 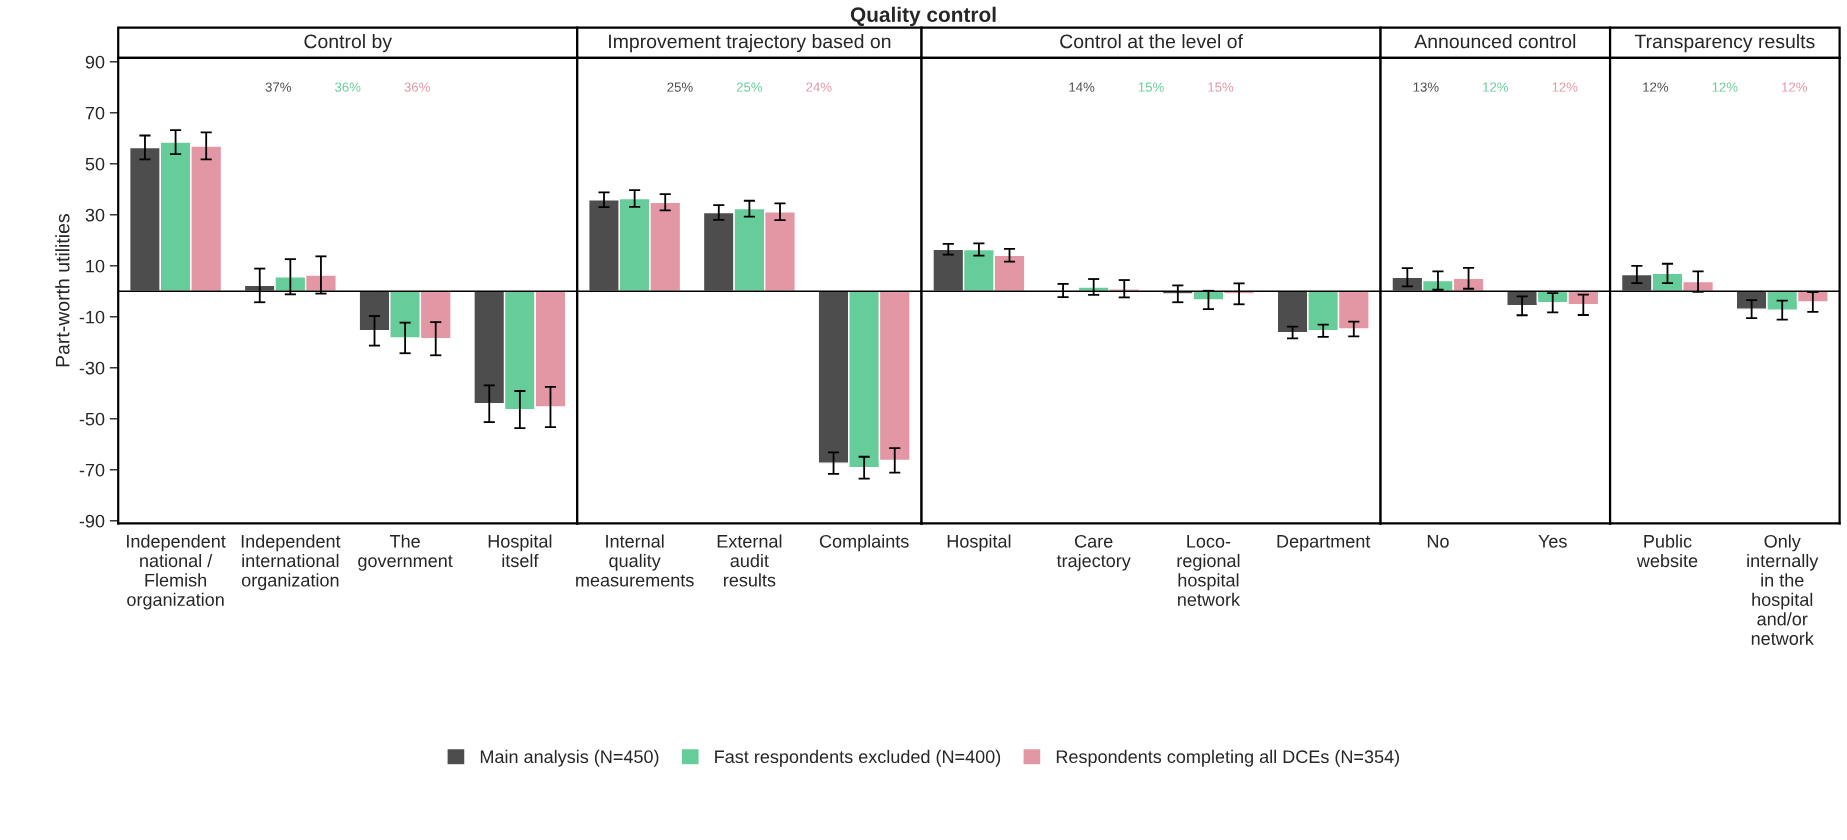 What do you see at coordinates (1209, 571) in the screenshot?
I see `x-tick-label: Loco- regional hospital network` at bounding box center [1209, 571].